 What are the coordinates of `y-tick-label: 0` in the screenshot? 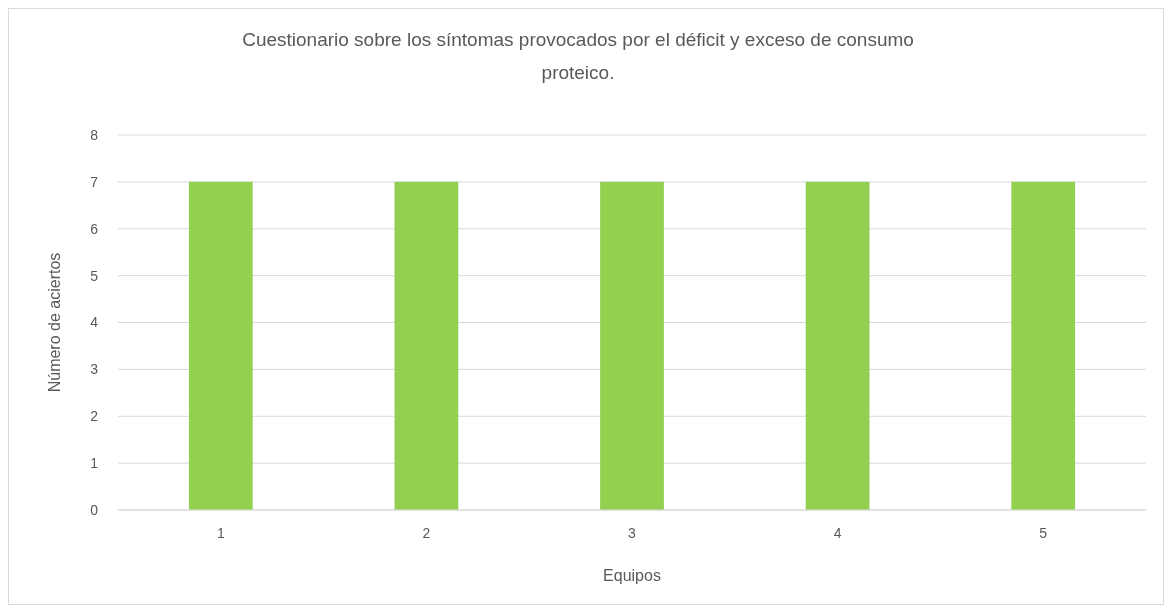 It's located at (94, 509).